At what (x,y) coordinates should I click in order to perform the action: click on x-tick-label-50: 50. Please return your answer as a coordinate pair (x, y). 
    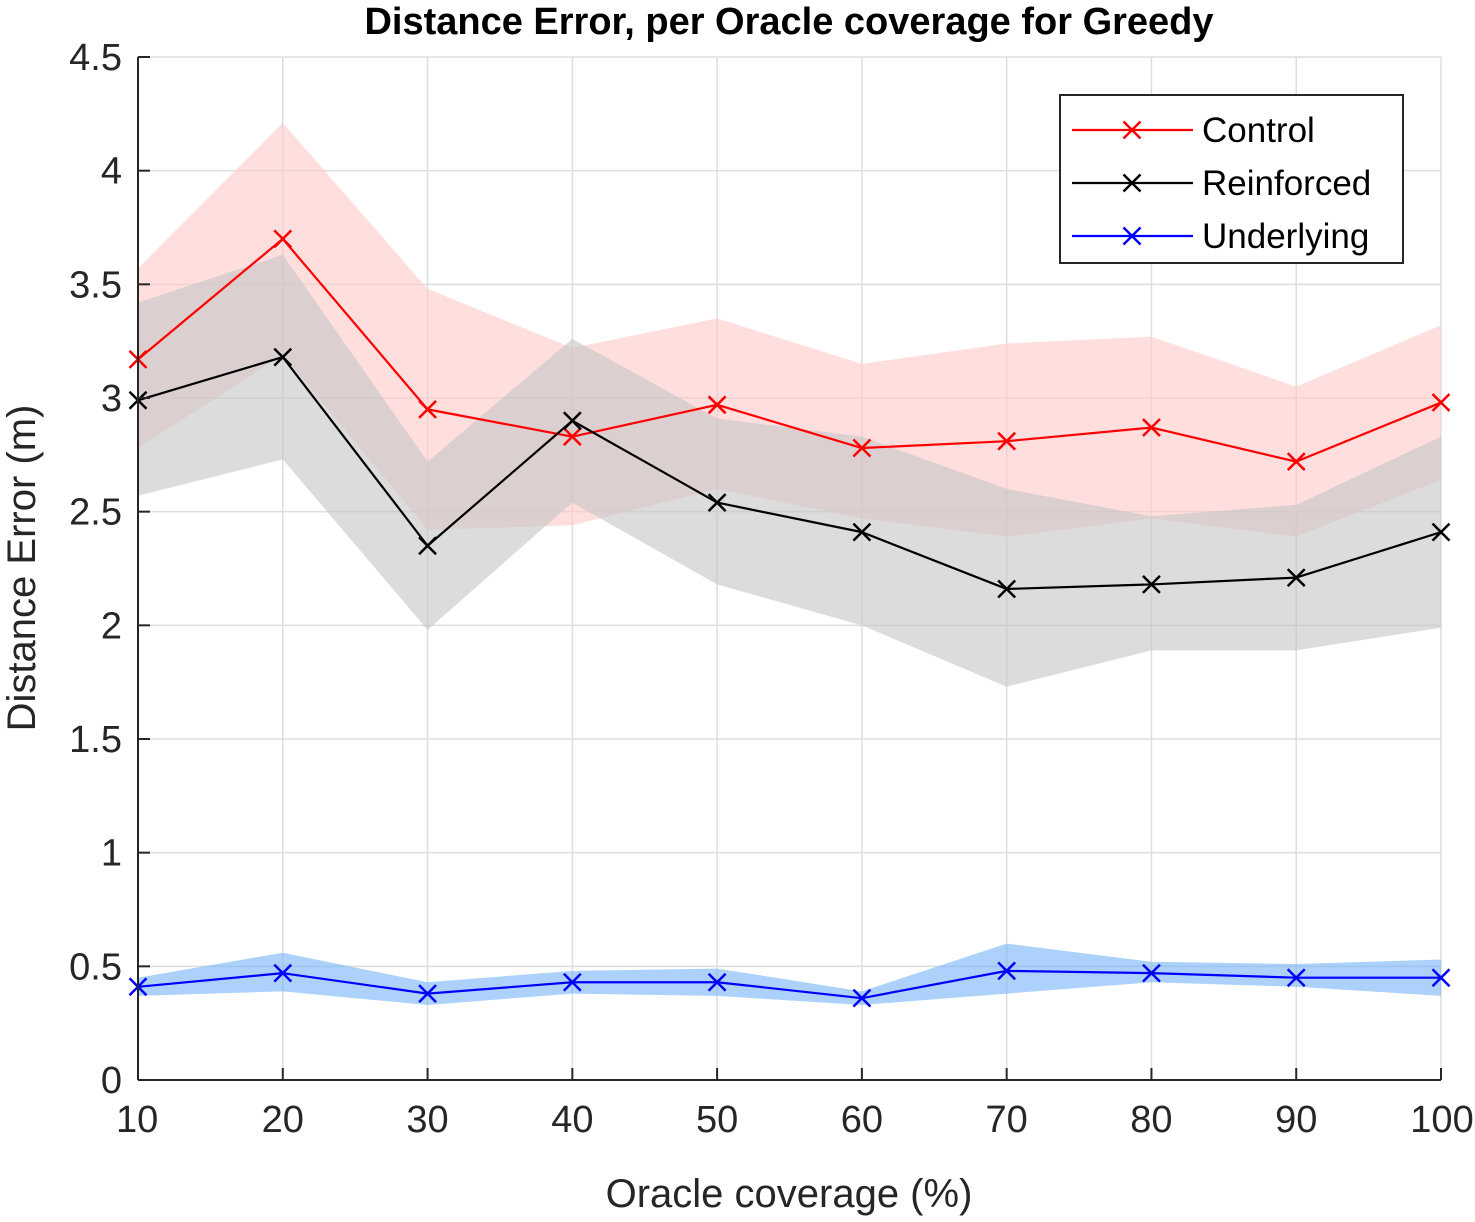
    Looking at the image, I should click on (717, 1120).